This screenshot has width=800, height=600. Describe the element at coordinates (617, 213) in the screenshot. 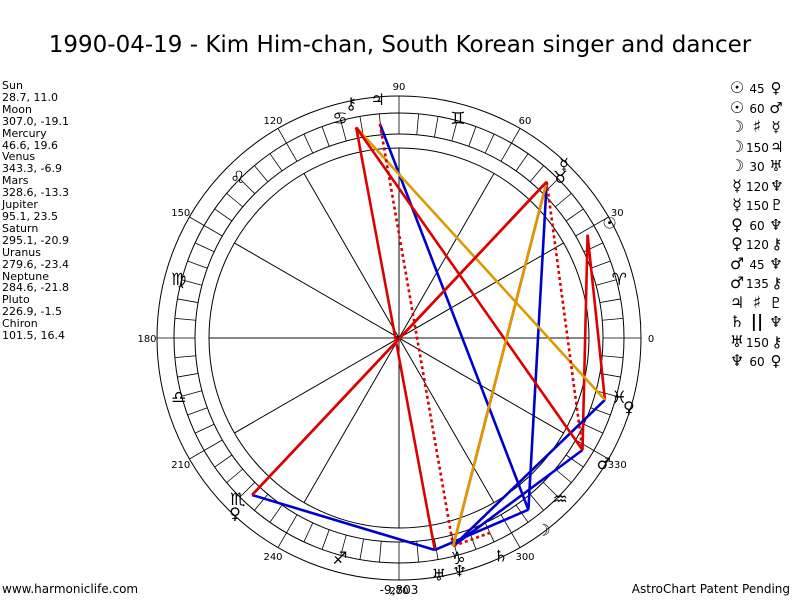

I see `degree-label: 30` at that location.